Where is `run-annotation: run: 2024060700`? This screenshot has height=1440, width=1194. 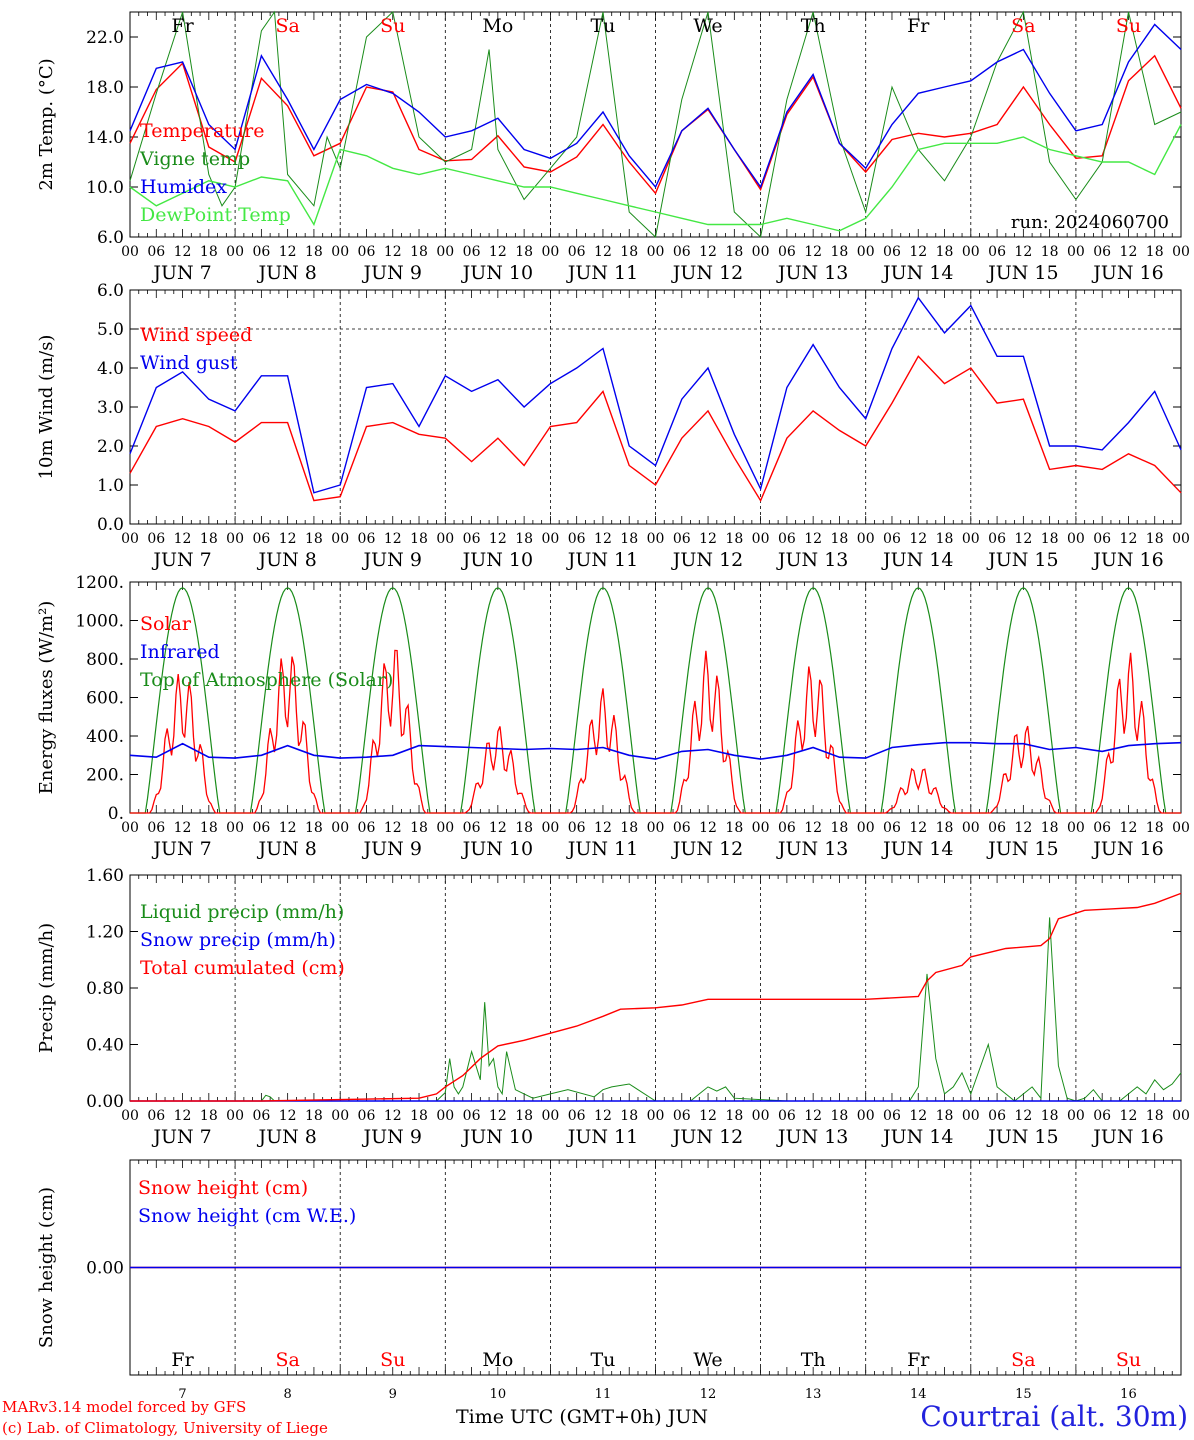 run-annotation: run: 2024060700 is located at coordinates (1090, 222).